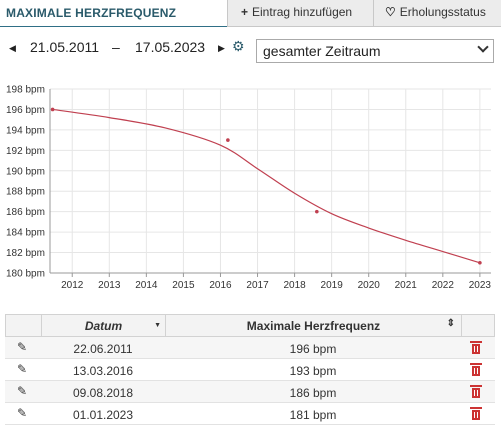 This screenshot has width=501, height=438. What do you see at coordinates (157, 325) in the screenshot?
I see `sort-desc-icon: ▼` at bounding box center [157, 325].